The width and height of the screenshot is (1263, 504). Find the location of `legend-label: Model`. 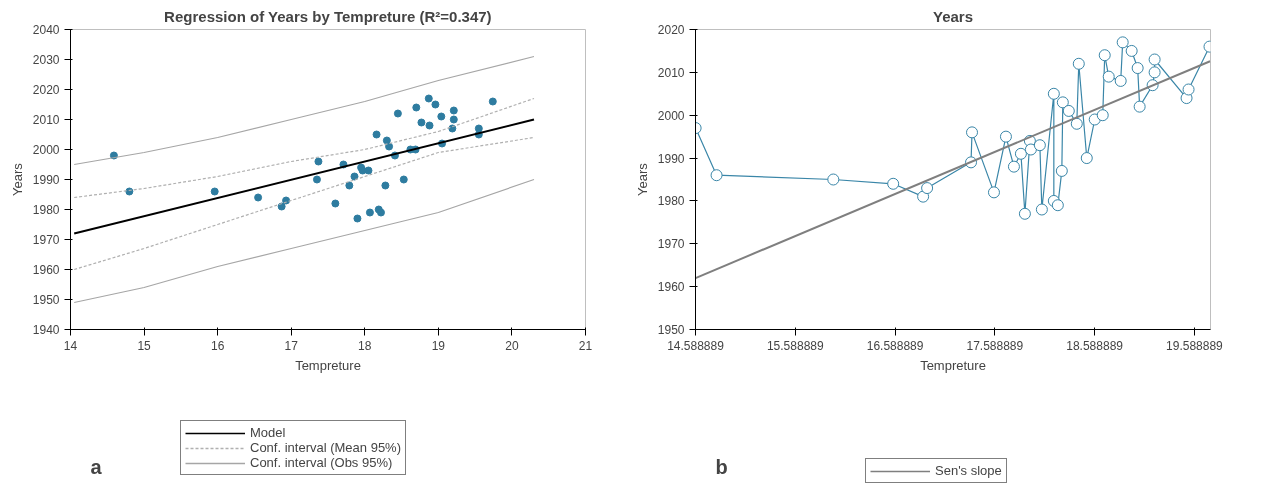

legend-label: Model is located at coordinates (268, 432).